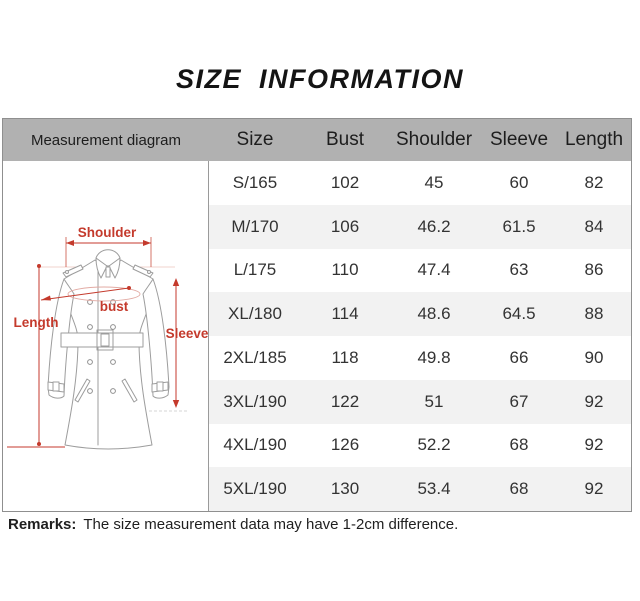  Describe the element at coordinates (104, 294) in the screenshot. I see `coat-bust-ellipse` at that location.